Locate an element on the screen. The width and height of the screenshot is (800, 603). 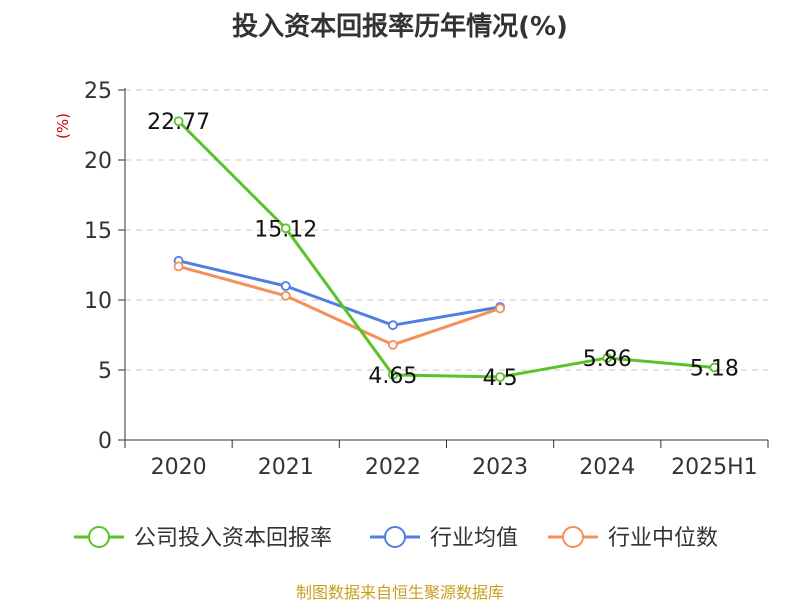
y-axis-label: (%) is located at coordinates (63, 126).